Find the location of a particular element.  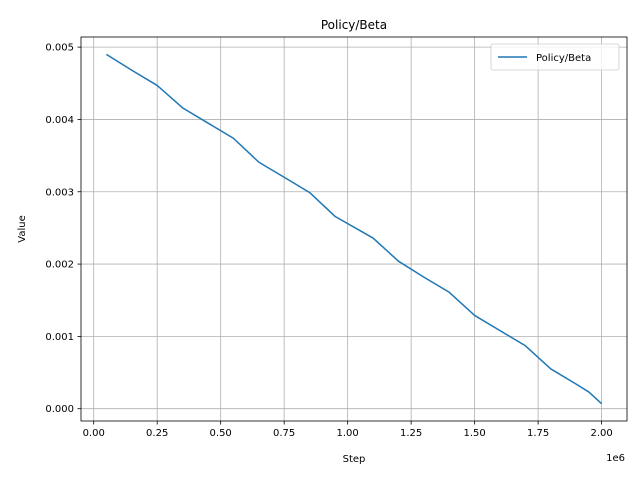

x-tick-label: 1.00 is located at coordinates (348, 433).